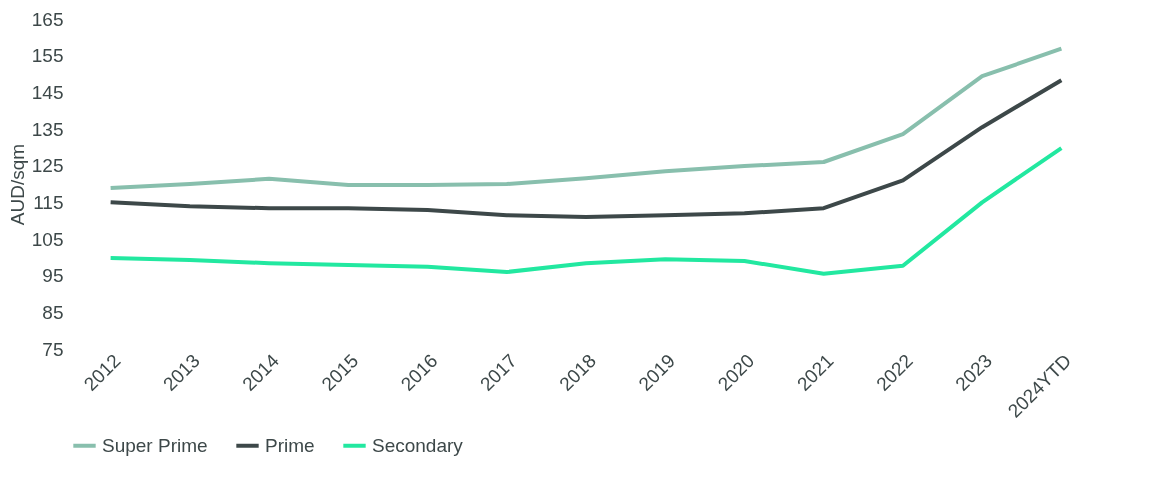 This screenshot has height=498, width=1173. I want to click on y-tick-label: 75, so click(53, 349).